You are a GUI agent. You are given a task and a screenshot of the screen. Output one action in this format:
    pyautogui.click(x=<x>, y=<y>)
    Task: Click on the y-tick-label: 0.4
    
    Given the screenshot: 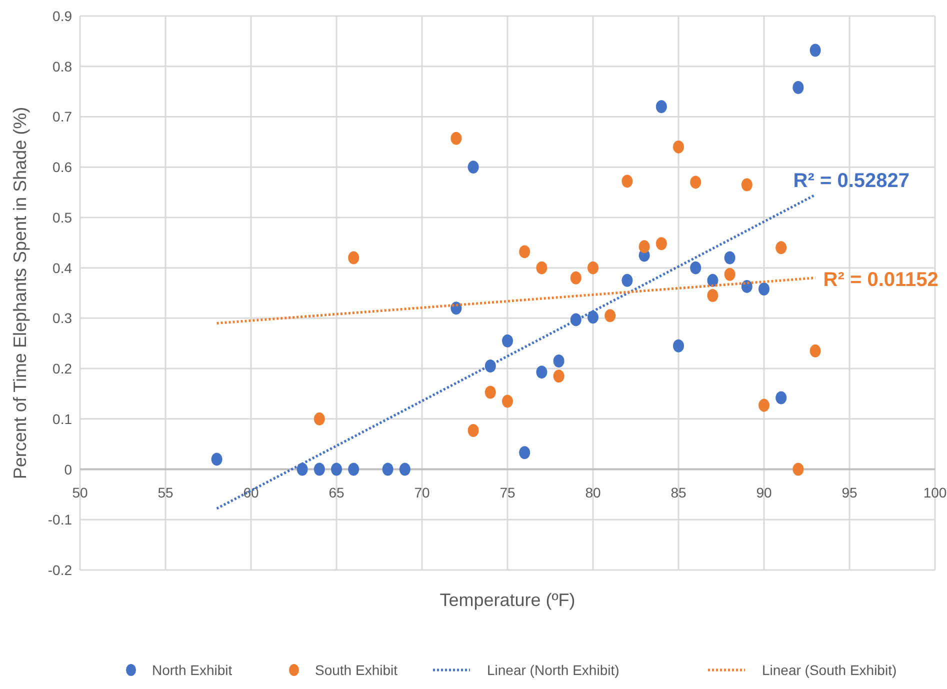 What is the action you would take?
    pyautogui.click(x=62, y=268)
    